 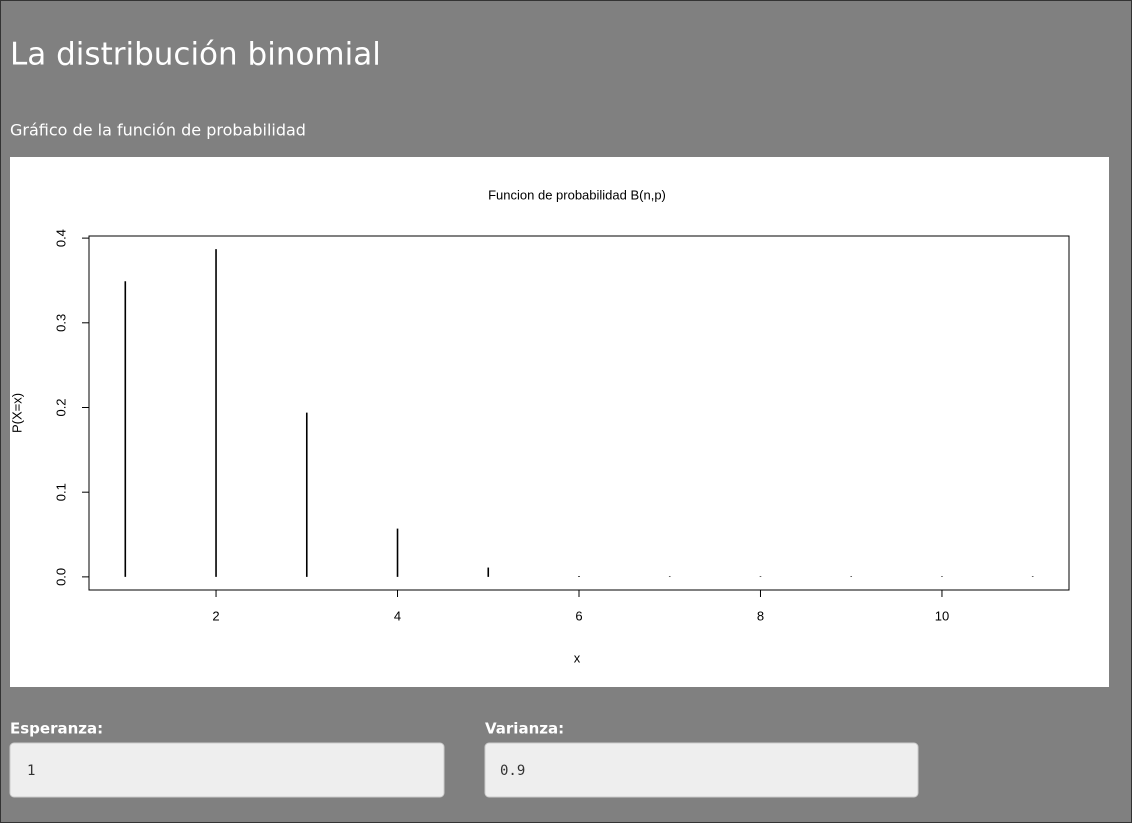 What do you see at coordinates (16, 413) in the screenshot?
I see `y-axis-label: P(X=x)` at bounding box center [16, 413].